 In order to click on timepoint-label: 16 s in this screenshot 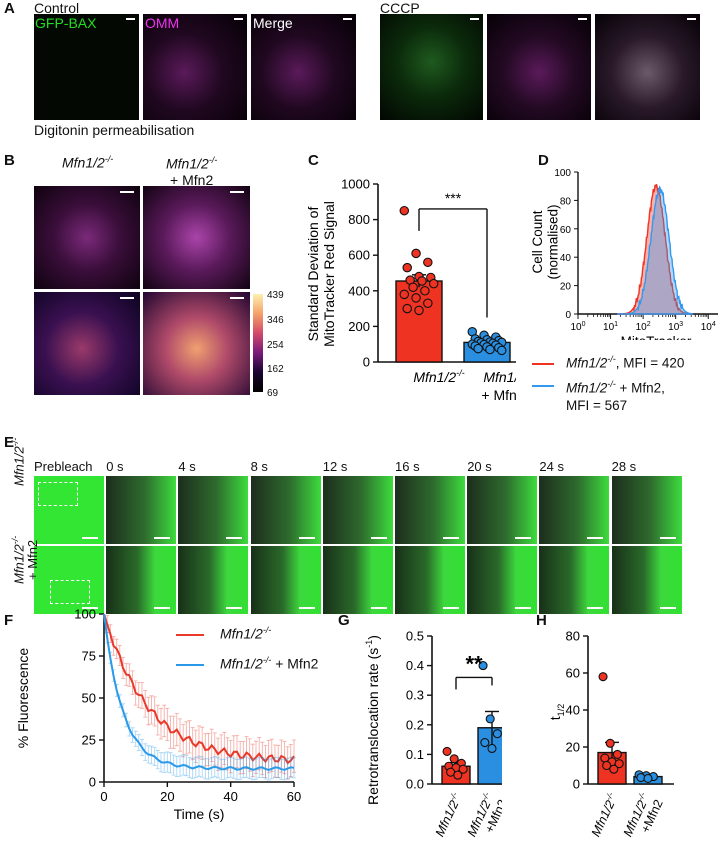, I will do `click(407, 466)`.